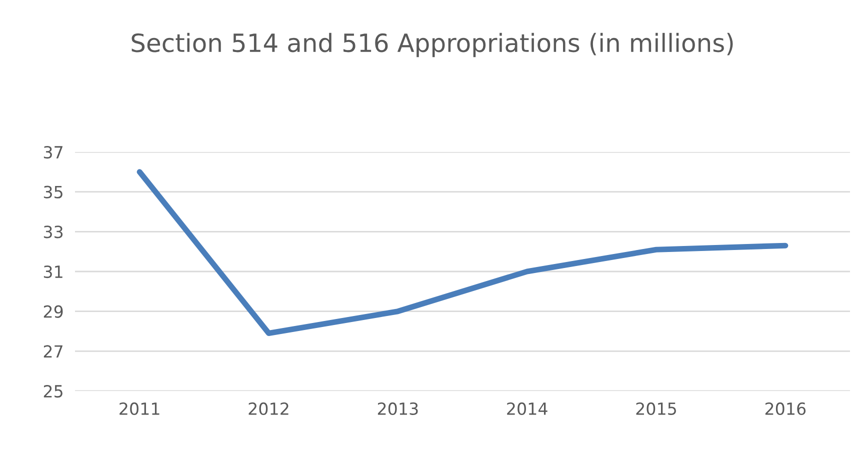 This screenshot has width=865, height=449. What do you see at coordinates (785, 409) in the screenshot?
I see `x-tick-label: 2016` at bounding box center [785, 409].